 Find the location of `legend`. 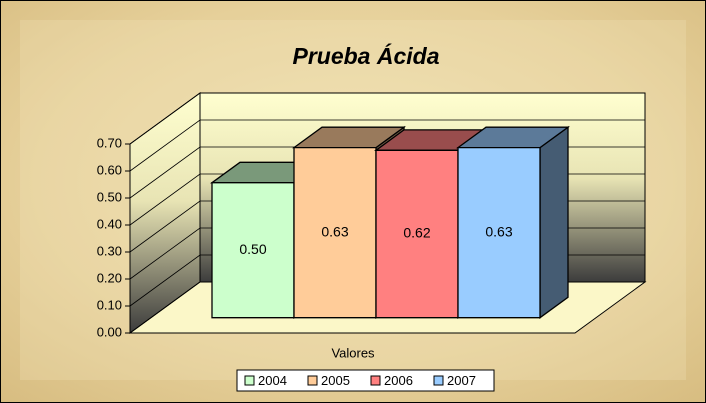

legend is located at coordinates (365, 380).